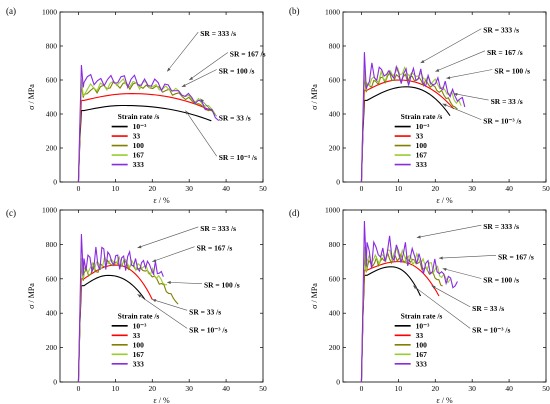 The width and height of the screenshot is (550, 404). Describe the element at coordinates (436, 188) in the screenshot. I see `x-tick-label: 20` at that location.